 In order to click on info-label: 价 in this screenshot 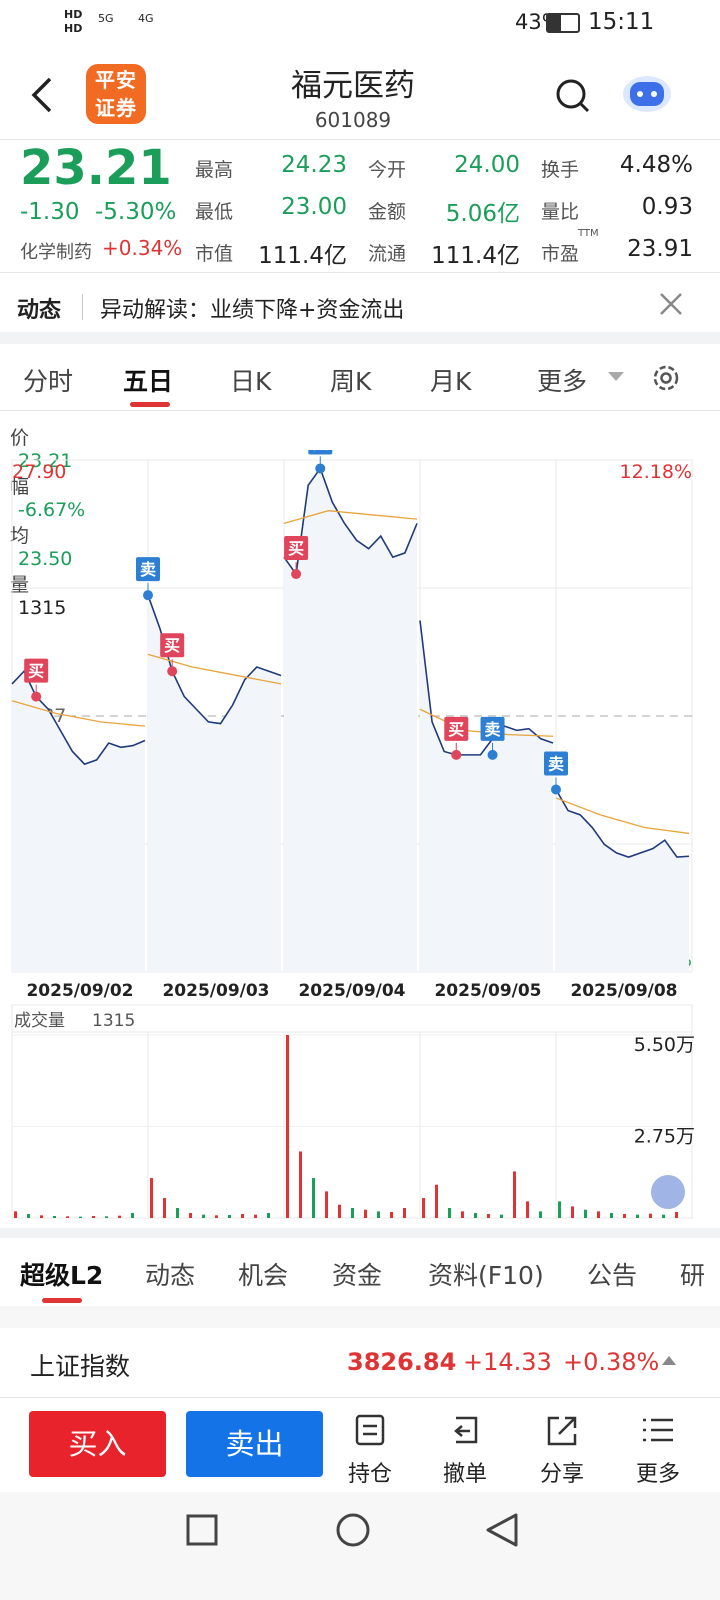, I will do `click(20, 438)`.